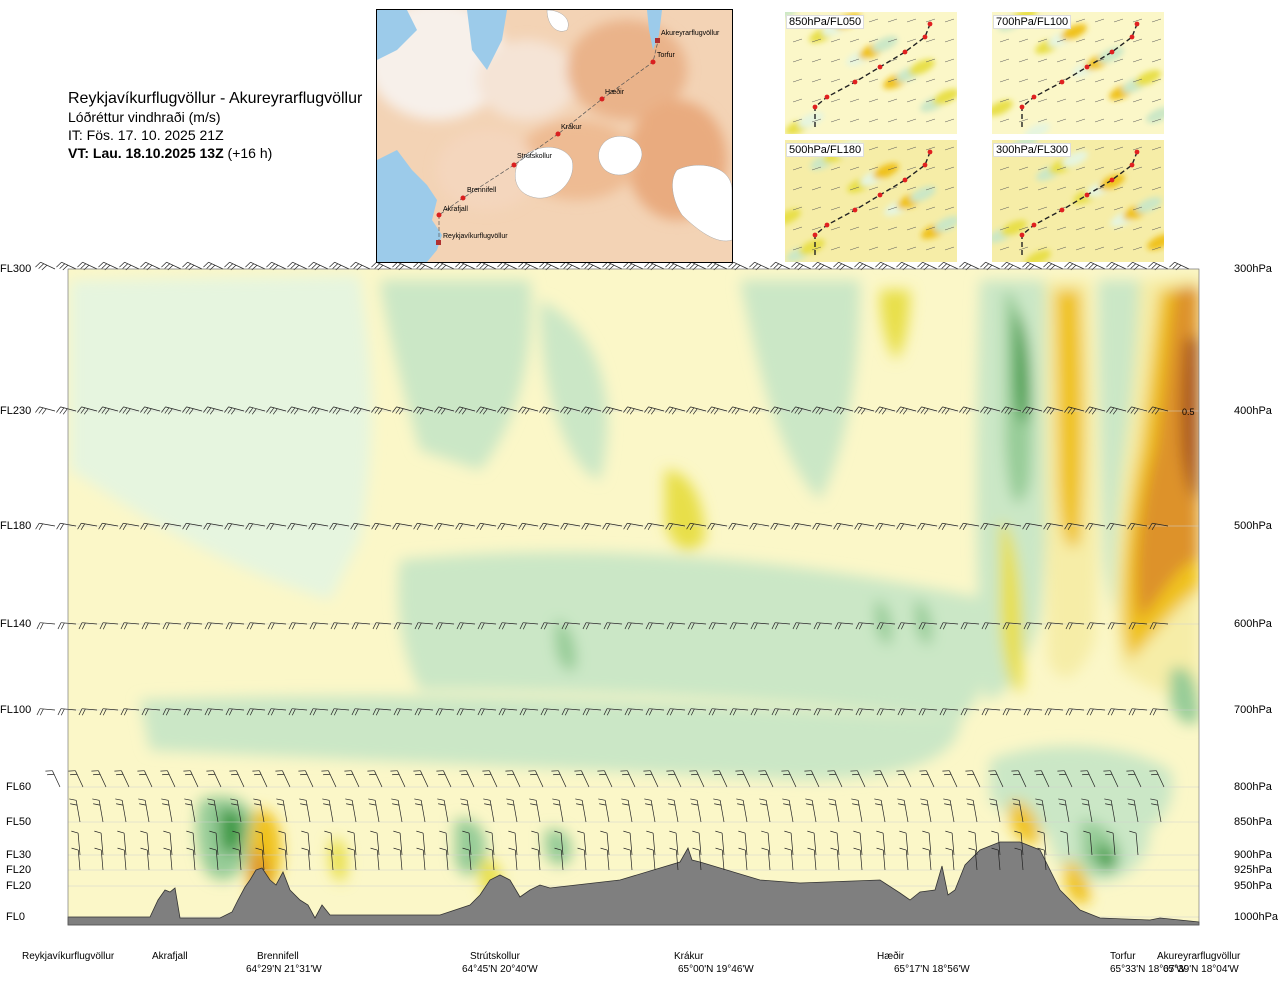 The height and width of the screenshot is (981, 1280). What do you see at coordinates (1148, 969) in the screenshot?
I see `station-coordinate: 65°33'N 18°07'W` at bounding box center [1148, 969].